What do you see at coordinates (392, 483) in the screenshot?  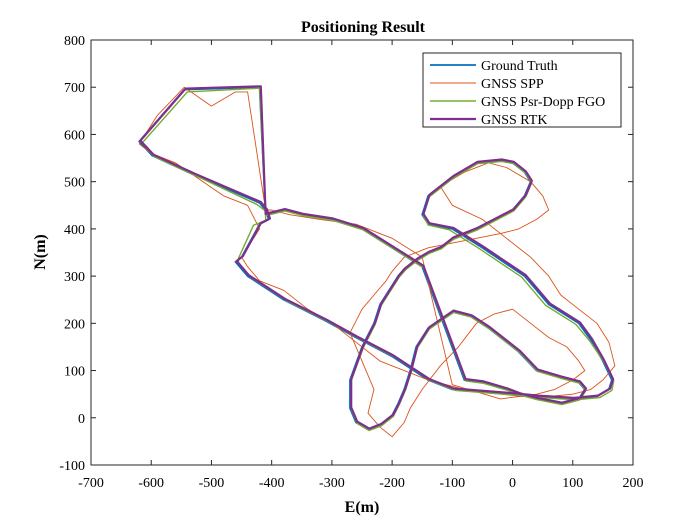 I see `x-tick-label: -200` at bounding box center [392, 483].